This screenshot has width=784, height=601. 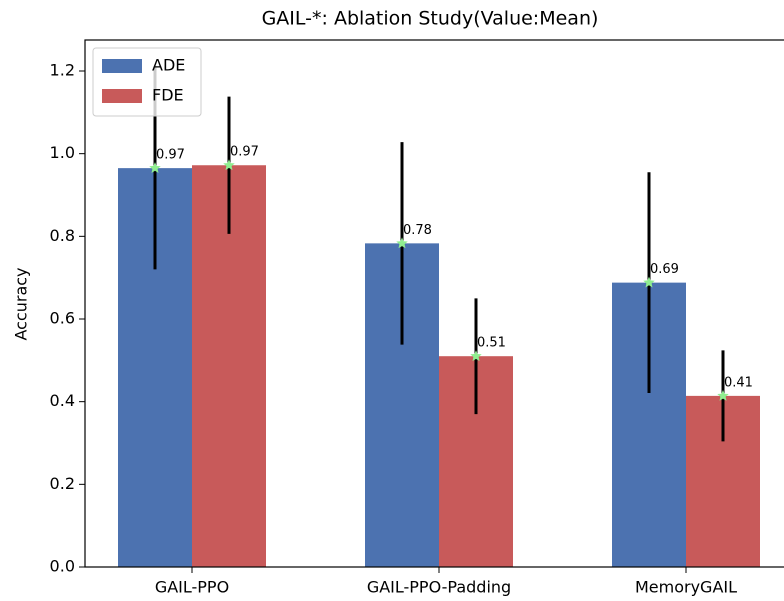 I want to click on y-tick-label: 0.4, so click(x=62, y=400).